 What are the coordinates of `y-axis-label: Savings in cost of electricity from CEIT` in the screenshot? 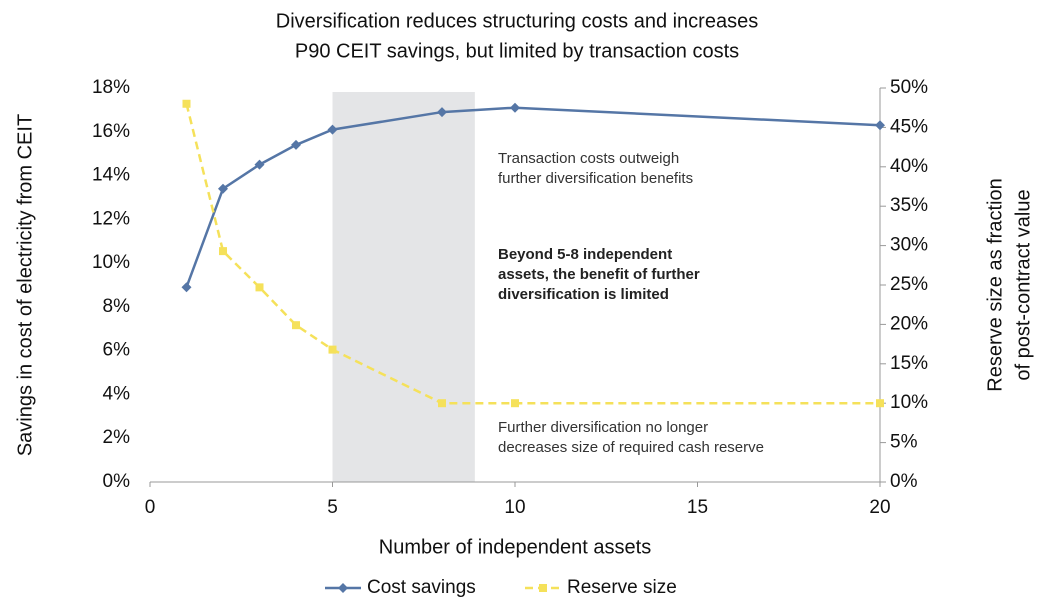 It's located at (25, 285).